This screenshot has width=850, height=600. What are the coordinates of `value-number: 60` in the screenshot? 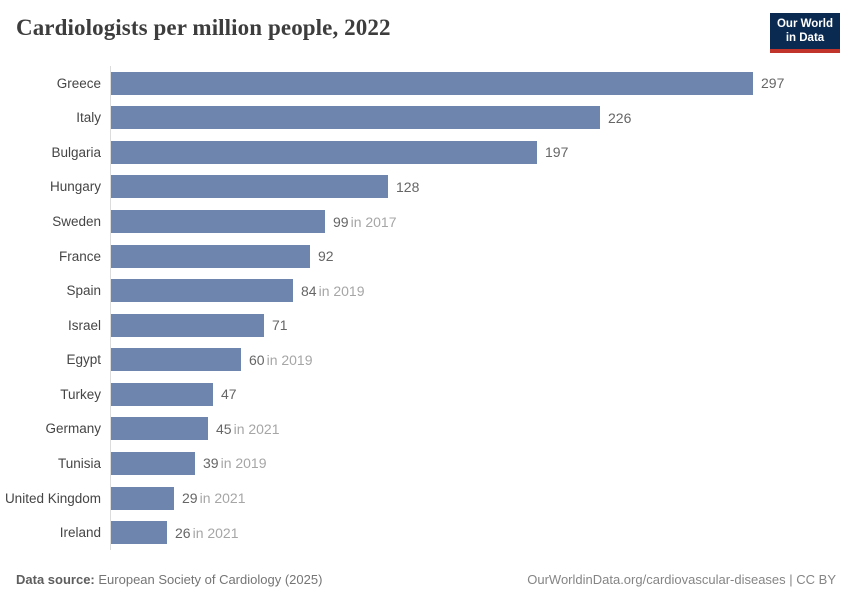 It's located at (257, 359).